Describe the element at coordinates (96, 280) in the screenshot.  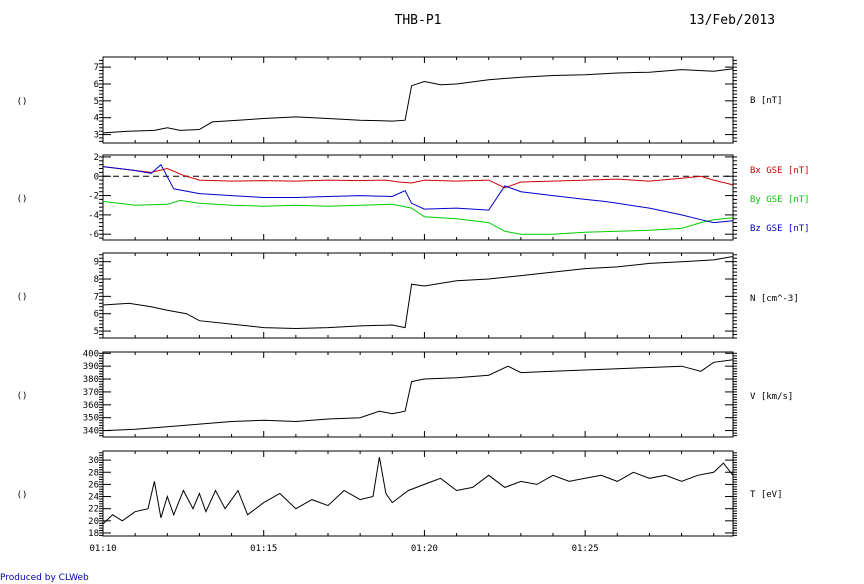
I see `y-tick-label: 8` at that location.